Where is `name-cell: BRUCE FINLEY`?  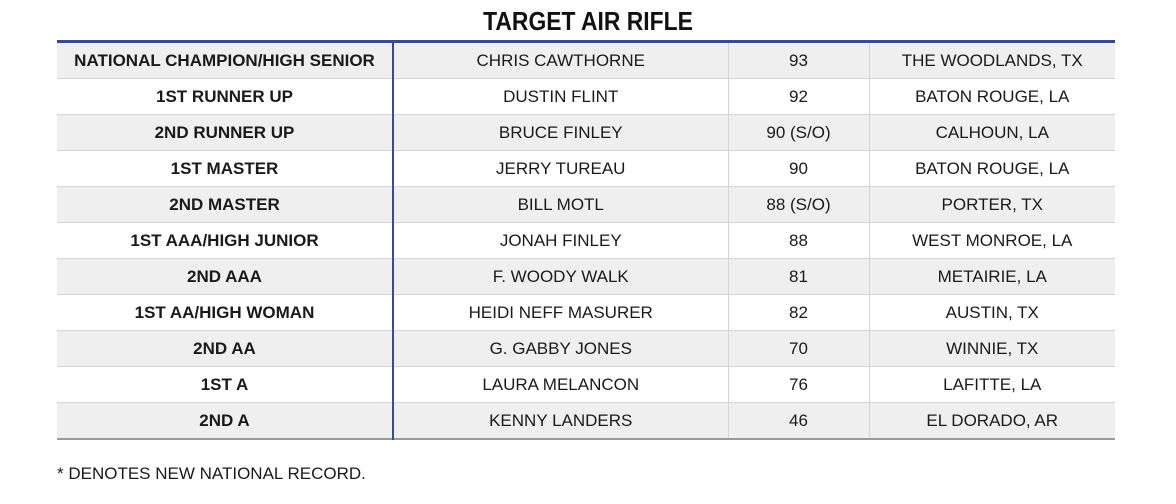
name-cell: BRUCE FINLEY is located at coordinates (561, 132).